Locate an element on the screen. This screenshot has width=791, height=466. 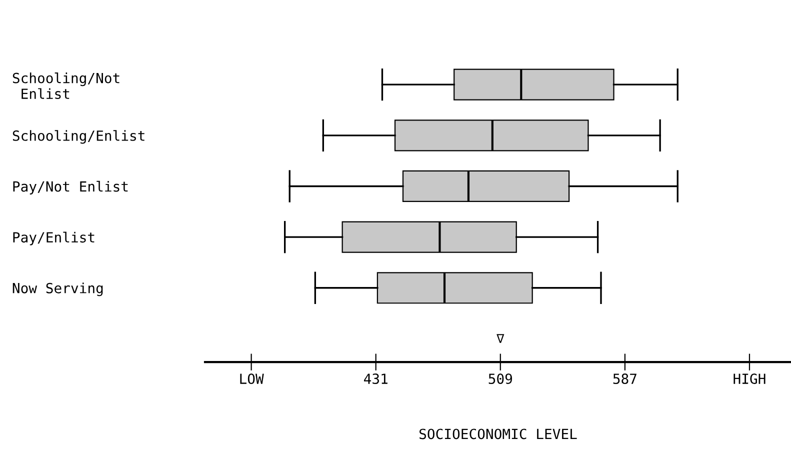
x-axis-title: SOCIOECONOMIC LEVEL is located at coordinates (498, 434).